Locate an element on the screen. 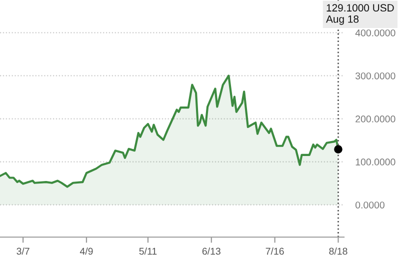  x-tick-label: 4/9 is located at coordinates (86, 251).